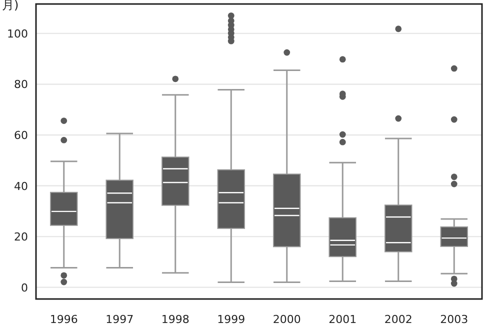 The width and height of the screenshot is (484, 333). Describe the element at coordinates (21, 186) in the screenshot. I see `y-tick-label: 40` at that location.